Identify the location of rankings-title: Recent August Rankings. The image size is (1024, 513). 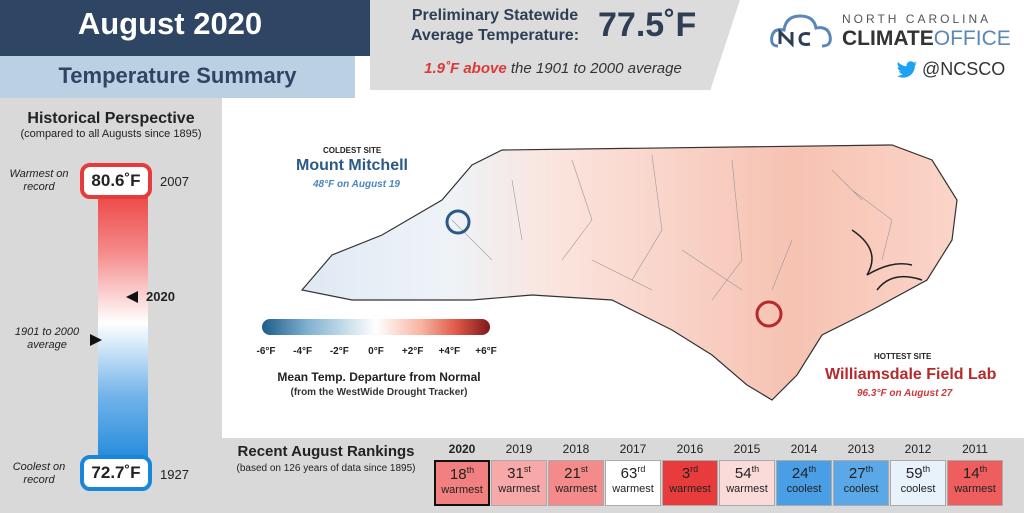
(326, 451).